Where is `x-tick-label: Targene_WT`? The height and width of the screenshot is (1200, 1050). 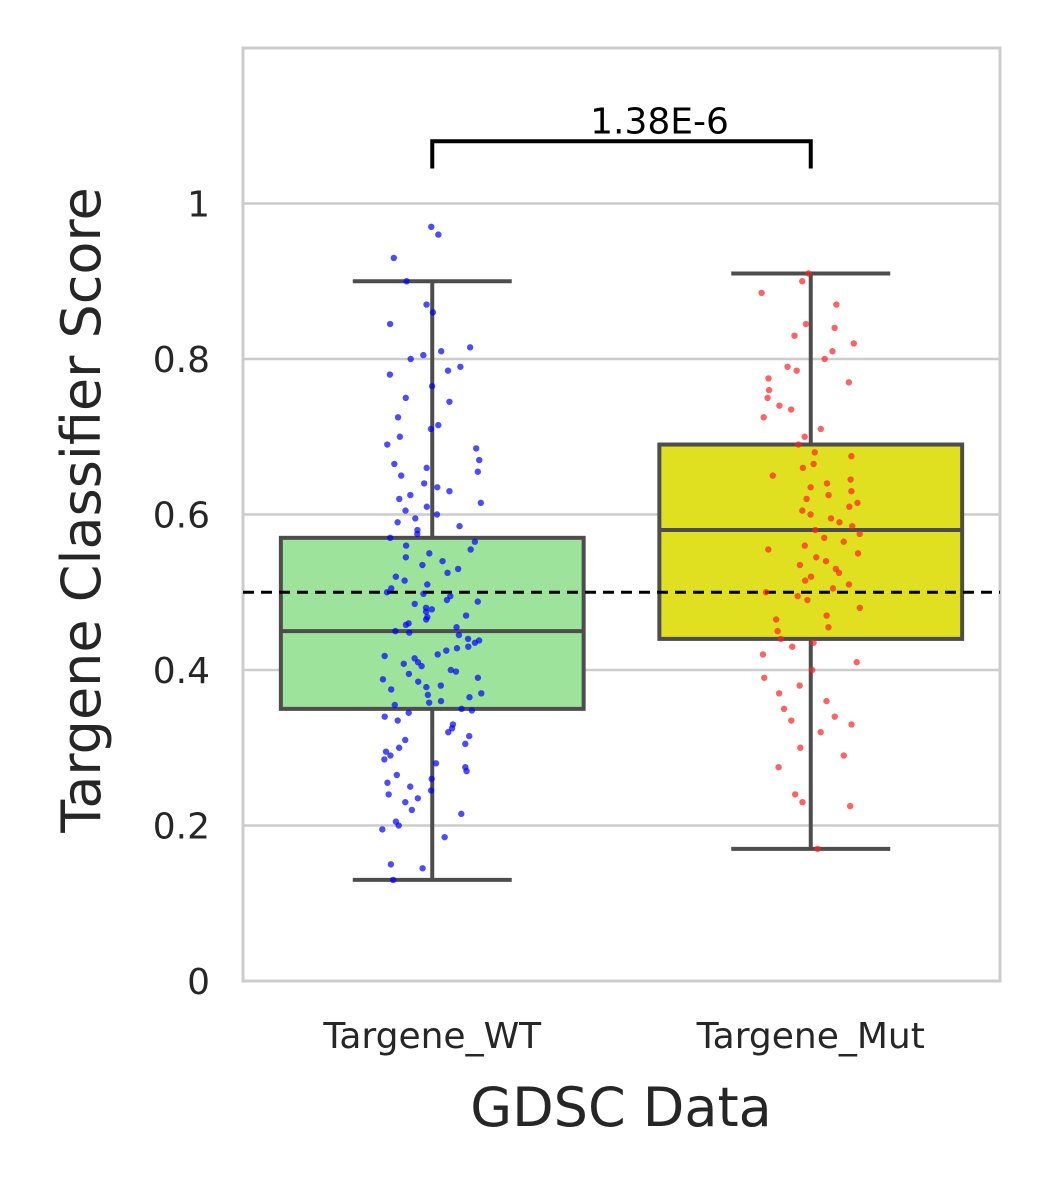 x-tick-label: Targene_WT is located at coordinates (432, 1036).